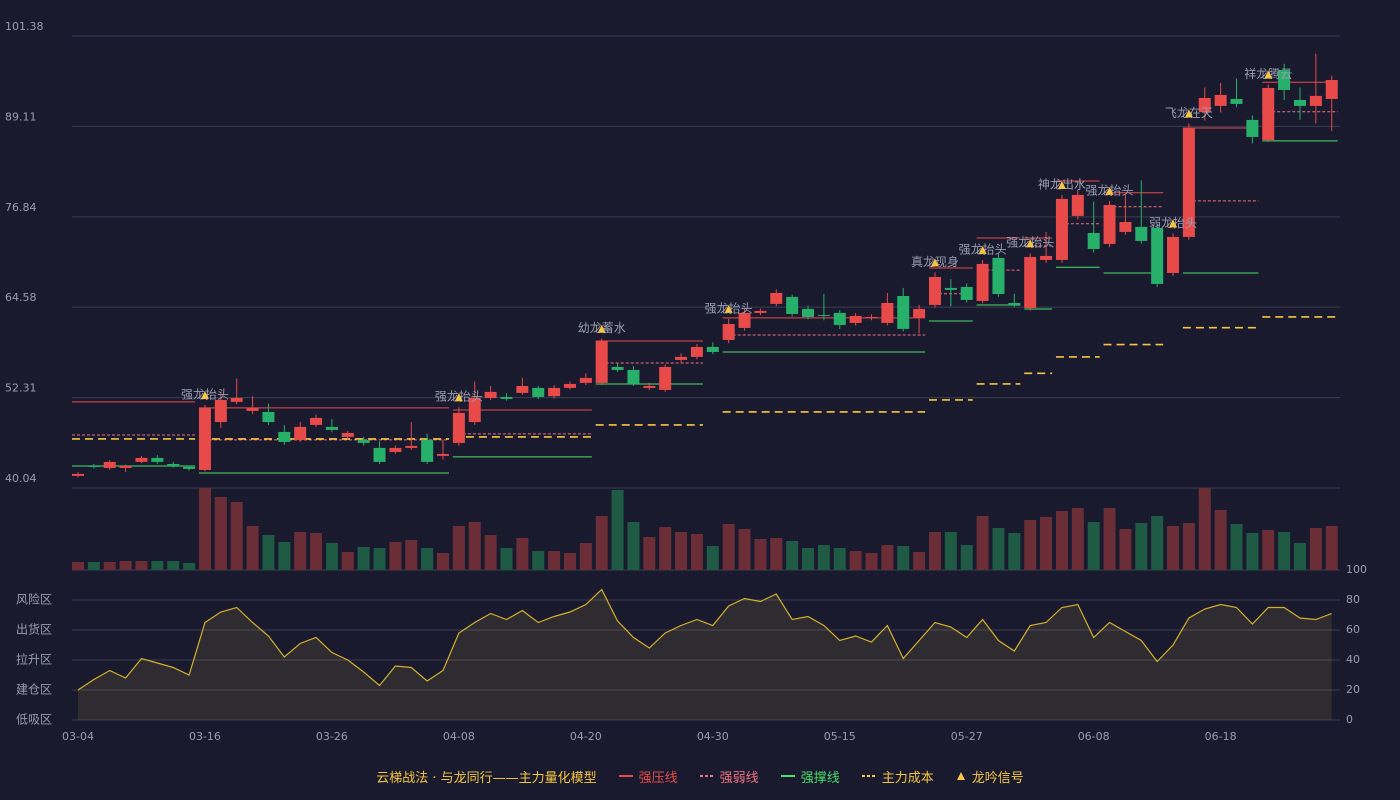  What do you see at coordinates (1353, 629) in the screenshot?
I see `y2-tick-label: 60` at bounding box center [1353, 629].